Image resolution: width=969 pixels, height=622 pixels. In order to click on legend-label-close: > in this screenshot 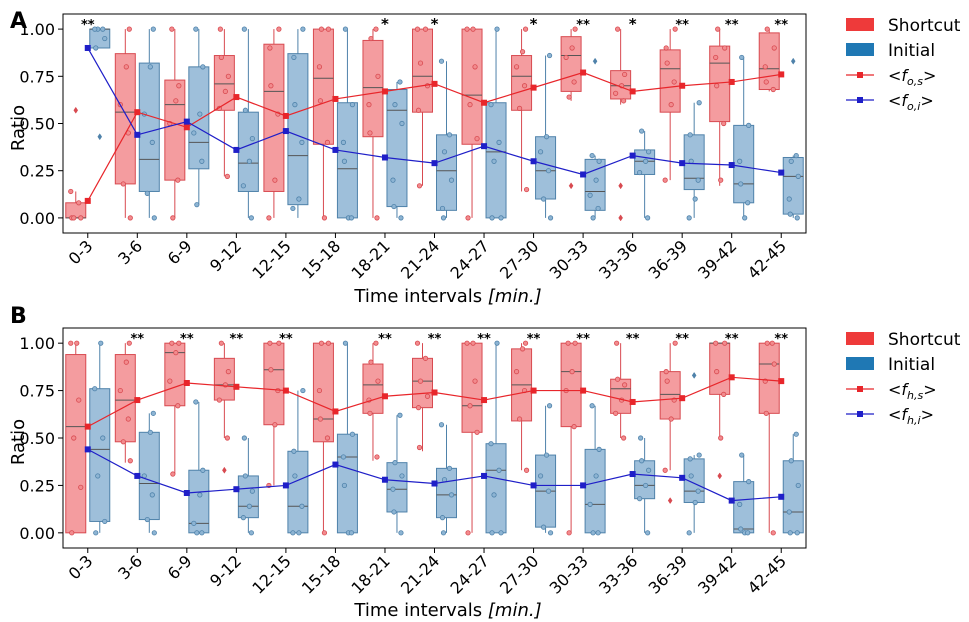, I will do `click(926, 100)`.